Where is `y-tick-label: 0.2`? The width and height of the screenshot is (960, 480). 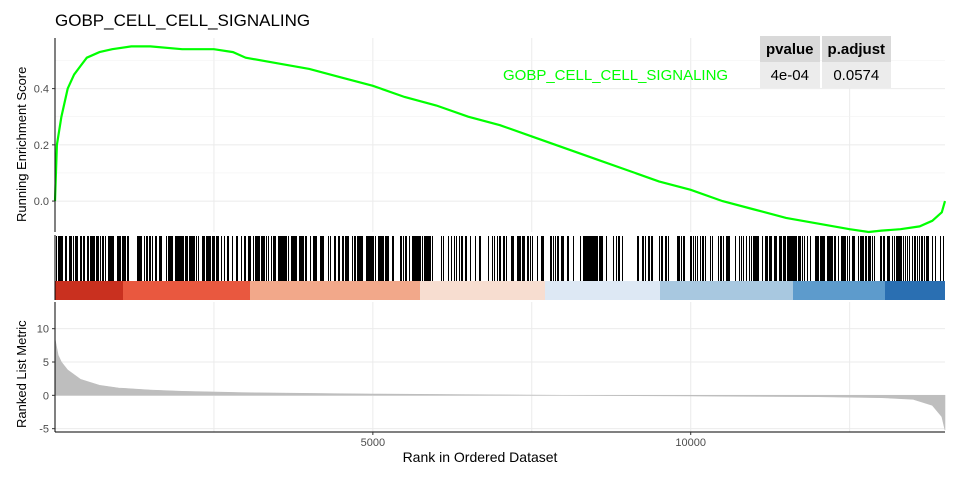
y-tick-label: 0.2 is located at coordinates (41, 146).